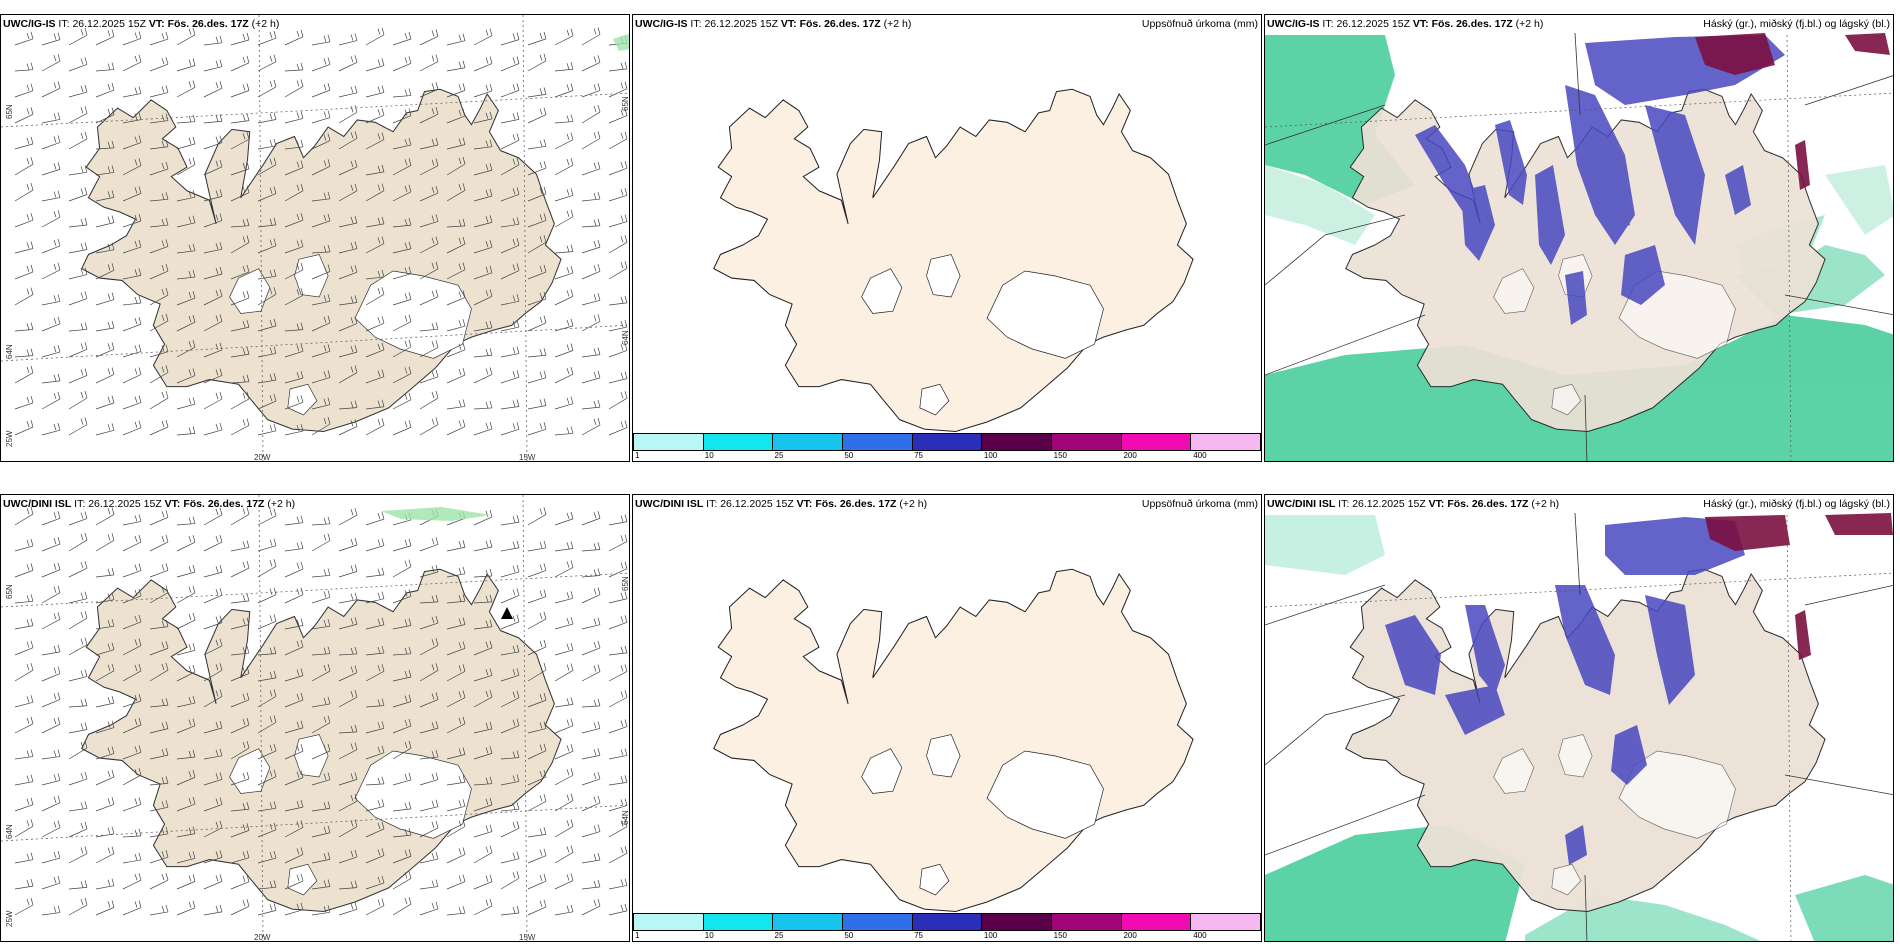  Describe the element at coordinates (1016, 922) in the screenshot. I see `colorbar-segment` at that location.